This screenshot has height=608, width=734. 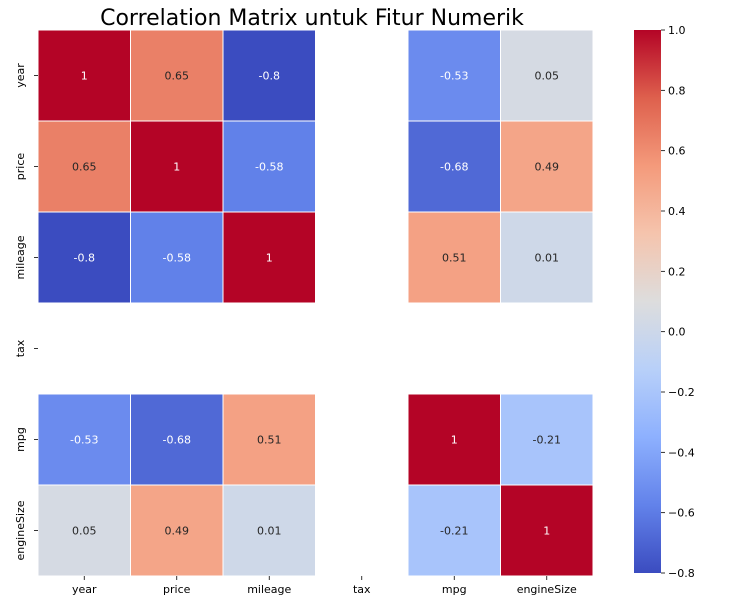 What do you see at coordinates (681, 452) in the screenshot?
I see `colorbar-tick-label-7: −0.4` at bounding box center [681, 452].